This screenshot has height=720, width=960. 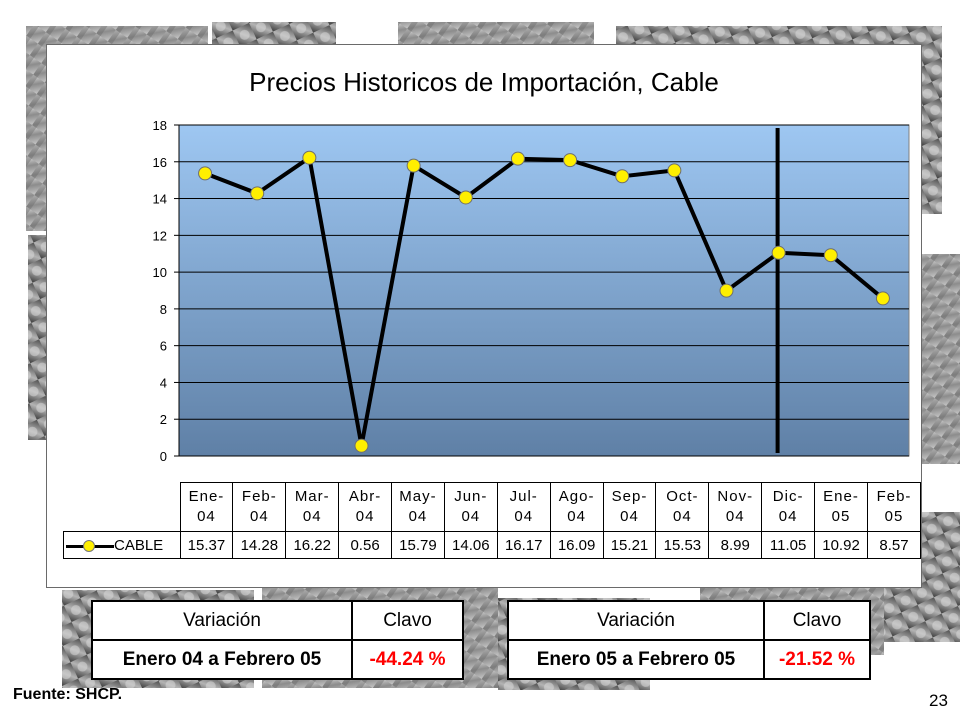 I want to click on data-value-cell: 15.79, so click(x=417, y=545).